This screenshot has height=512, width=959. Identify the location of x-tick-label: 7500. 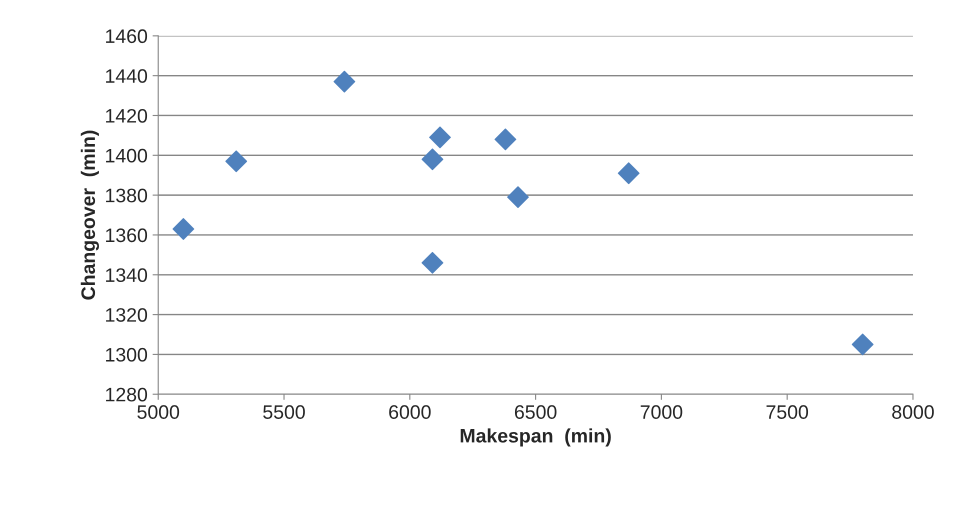
(787, 412).